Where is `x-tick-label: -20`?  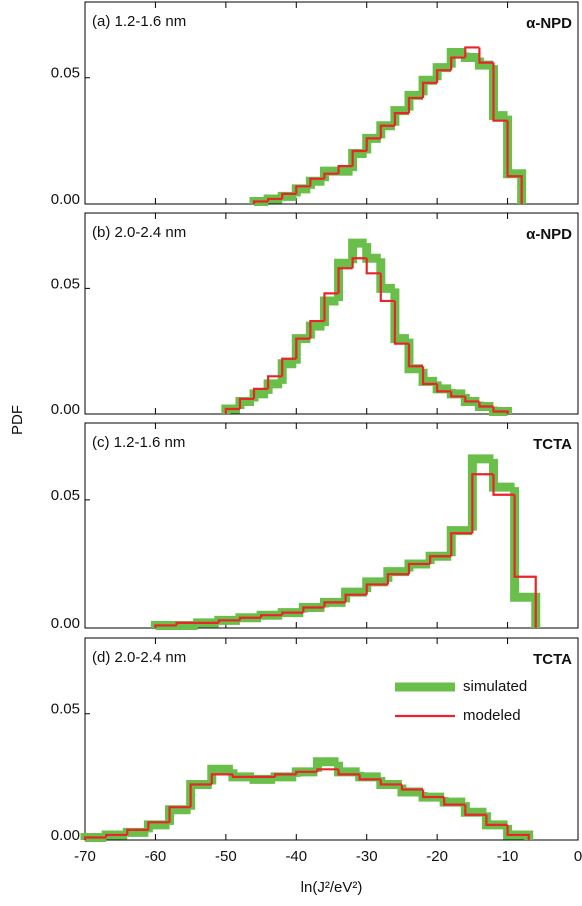 x-tick-label: -20 is located at coordinates (437, 856).